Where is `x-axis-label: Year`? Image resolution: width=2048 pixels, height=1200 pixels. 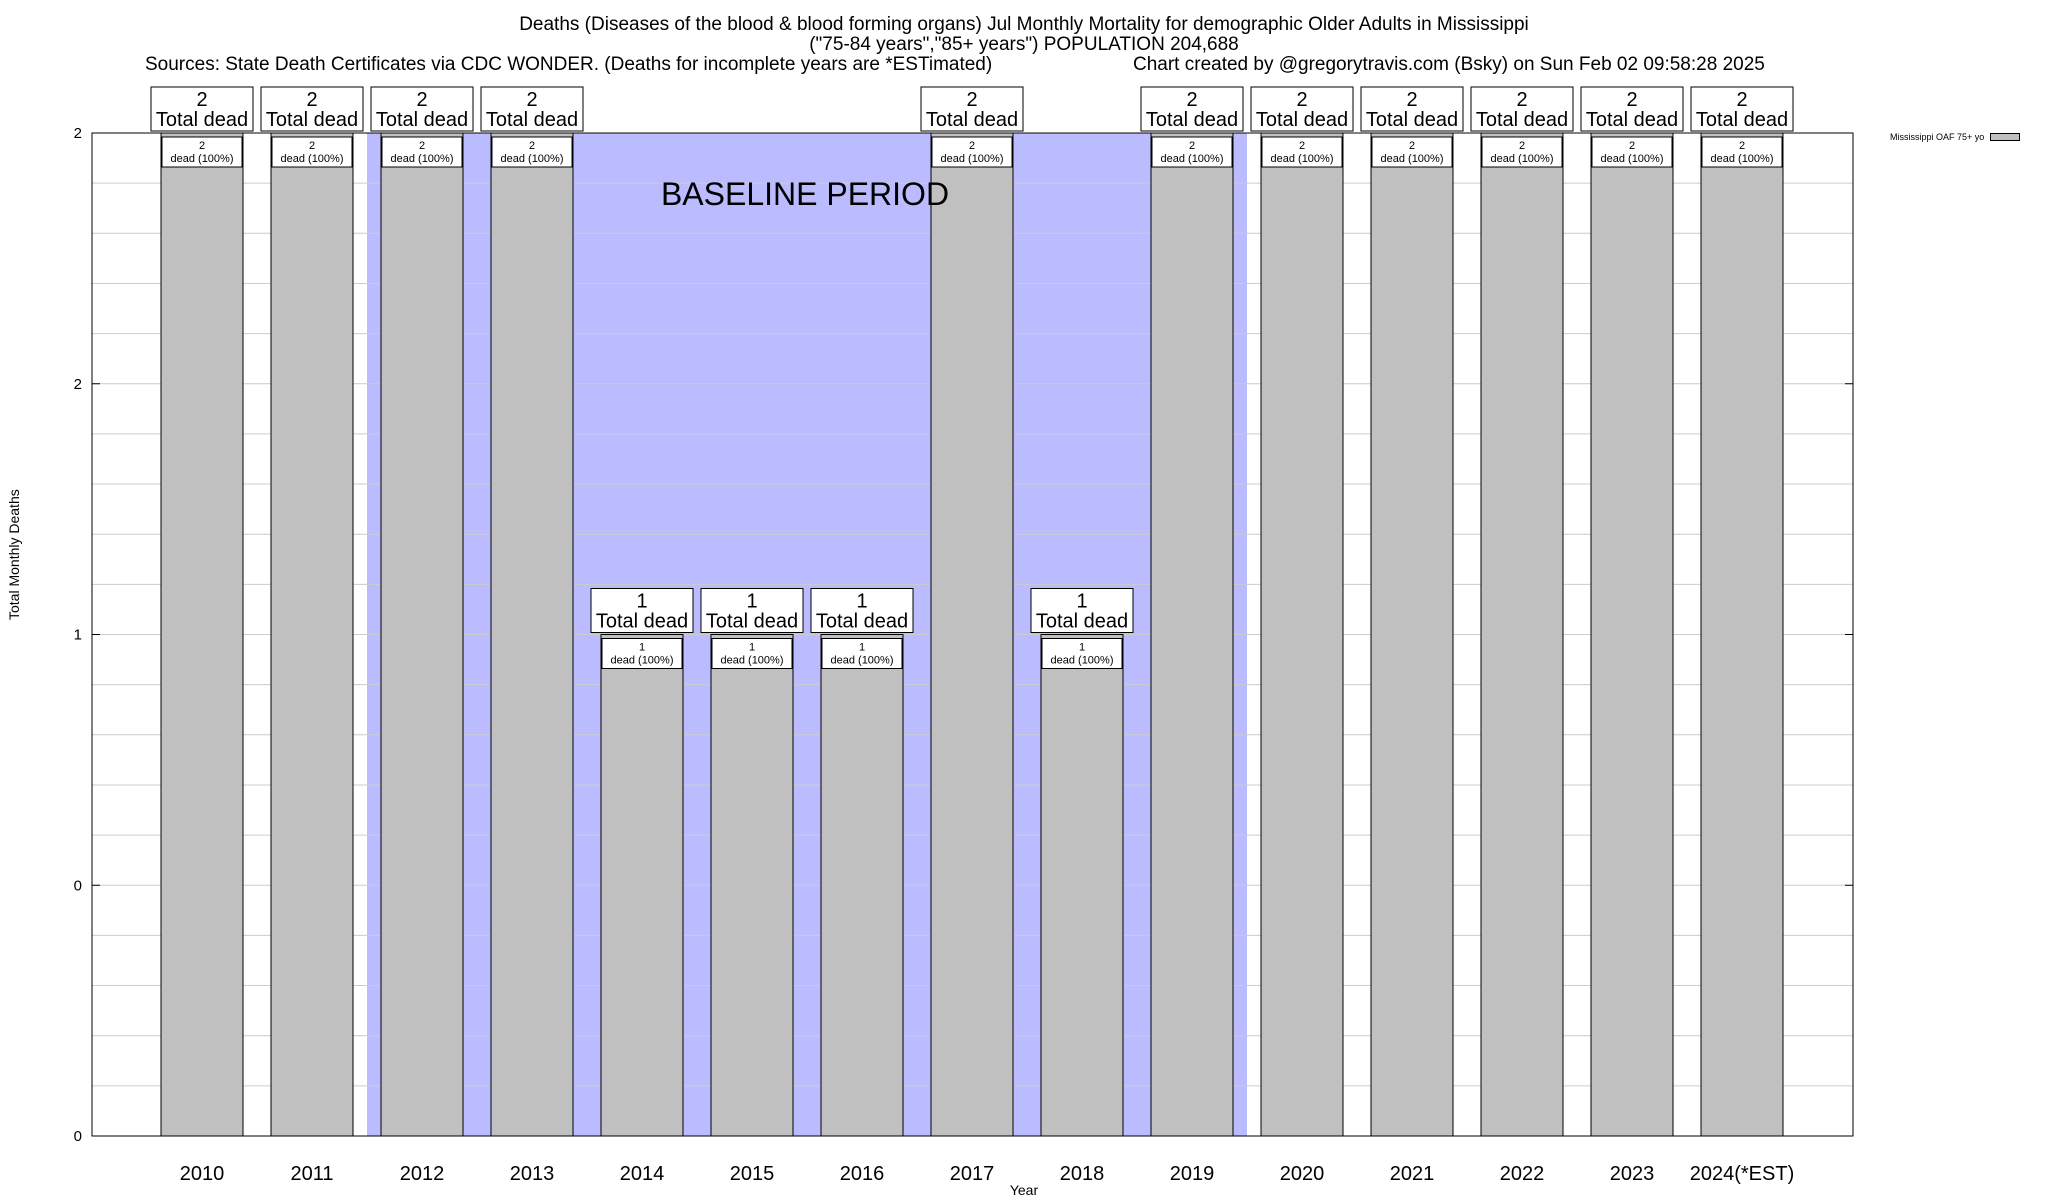 x-axis-label: Year is located at coordinates (1024, 1190).